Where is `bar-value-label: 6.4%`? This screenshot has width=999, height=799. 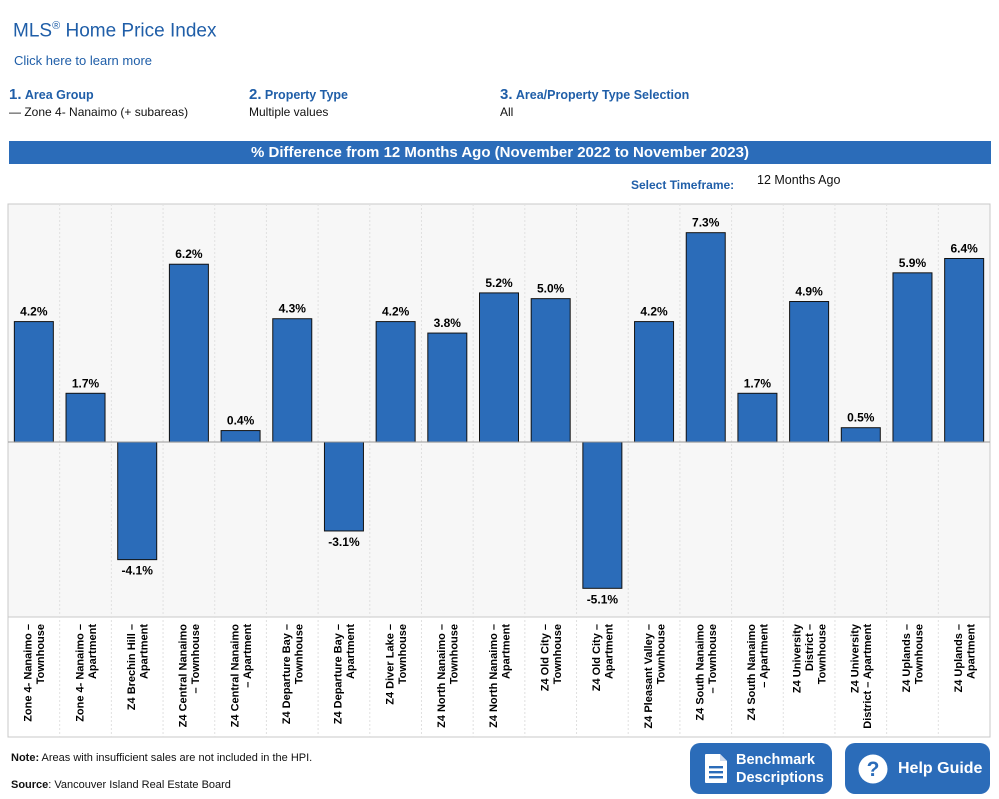
bar-value-label: 6.4% is located at coordinates (964, 248).